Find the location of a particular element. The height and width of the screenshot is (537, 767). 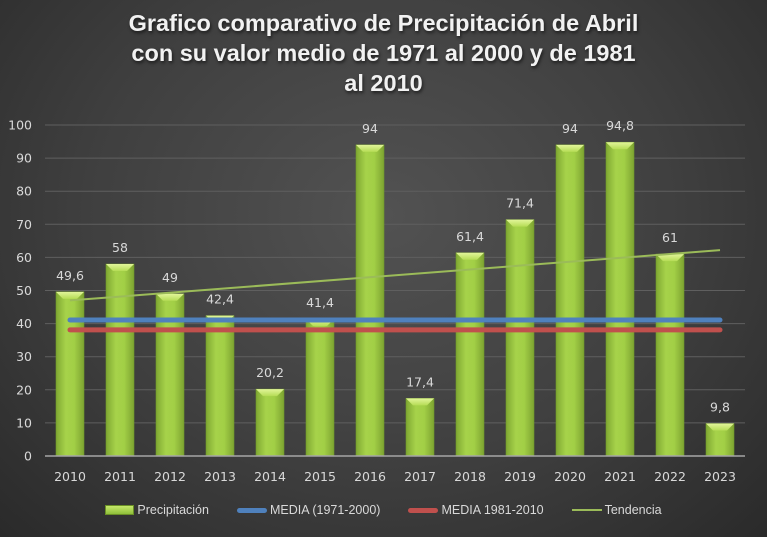

y-tick-label: 40 is located at coordinates (24, 323).